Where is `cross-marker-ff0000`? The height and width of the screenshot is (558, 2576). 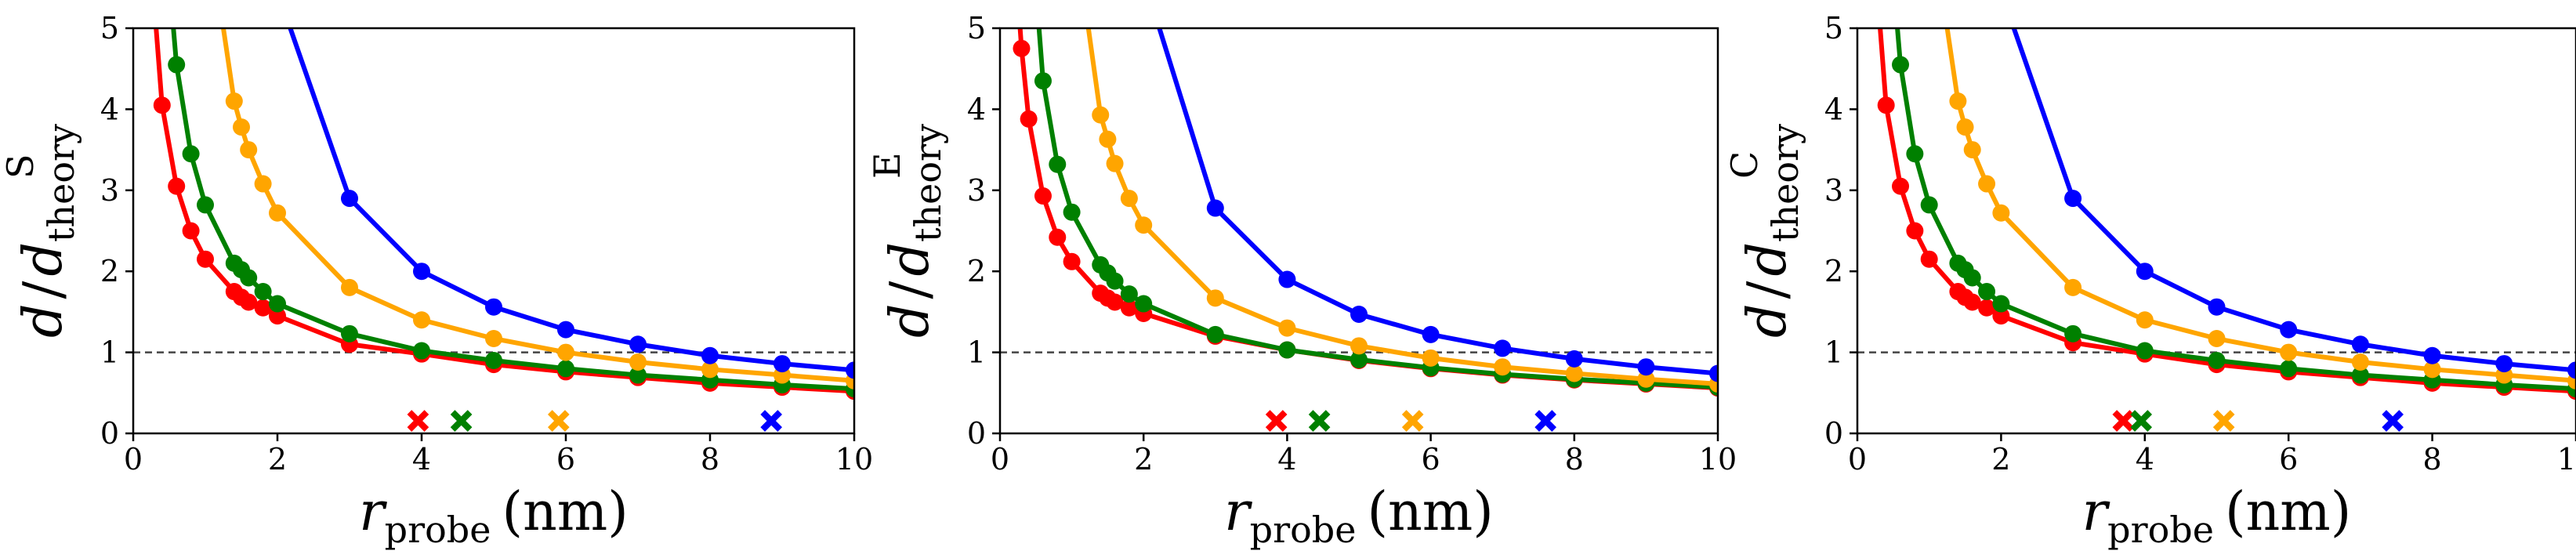 cross-marker-ff0000 is located at coordinates (2123, 421).